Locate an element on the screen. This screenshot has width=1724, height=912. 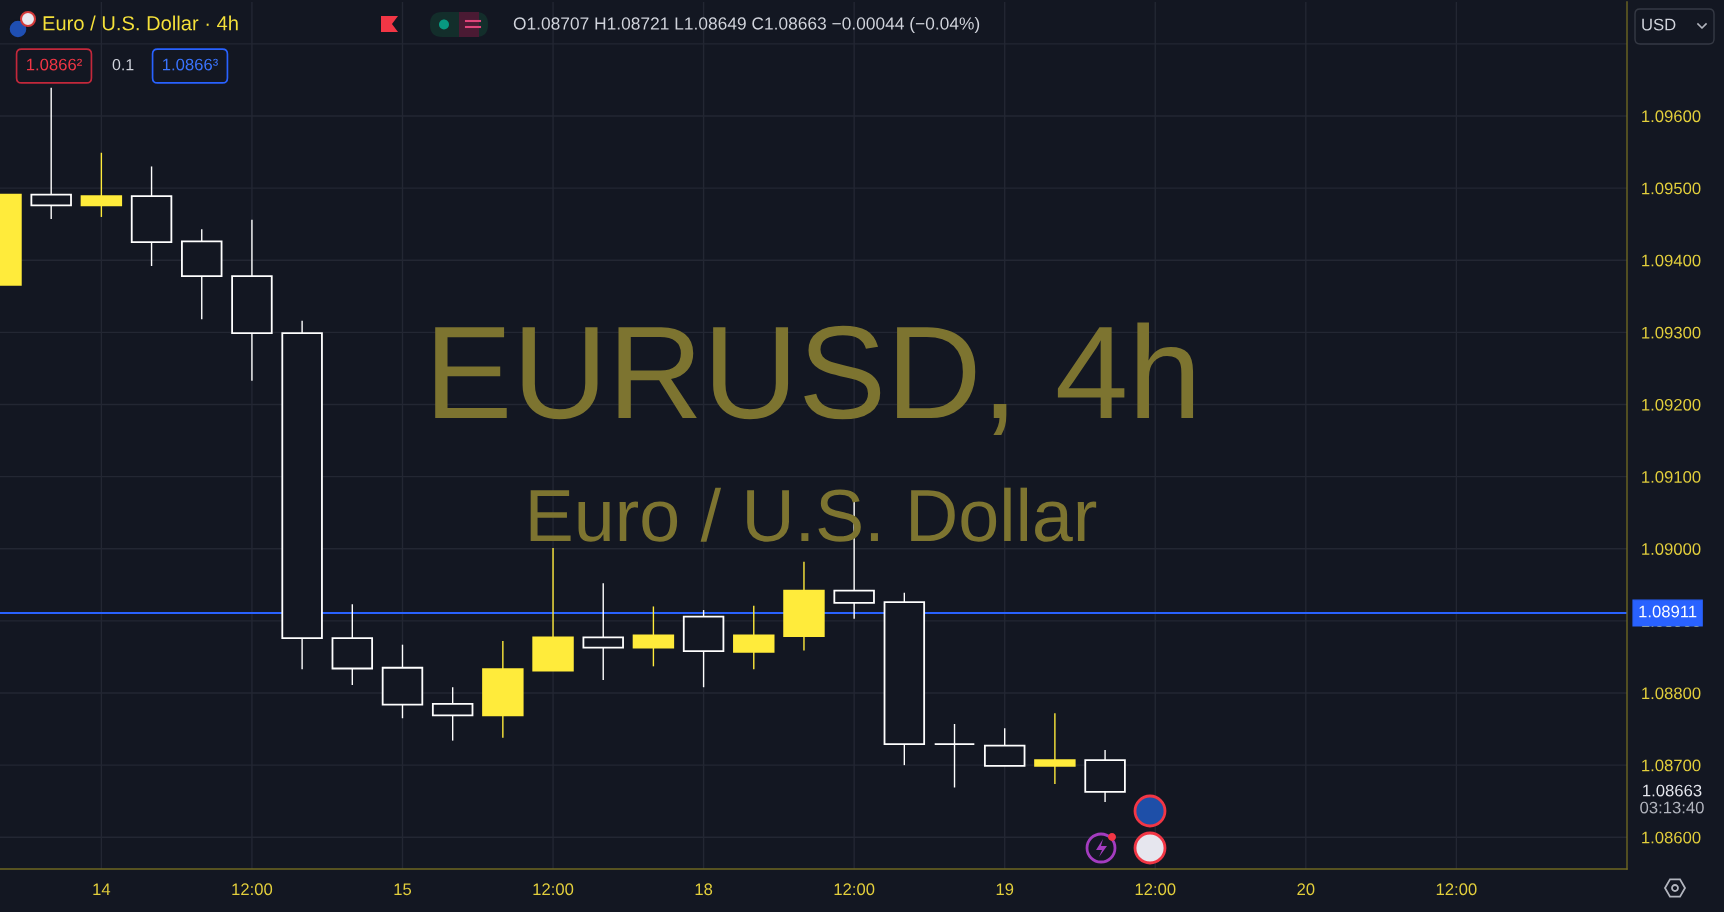
annotation: 1.0866² is located at coordinates (54, 64).